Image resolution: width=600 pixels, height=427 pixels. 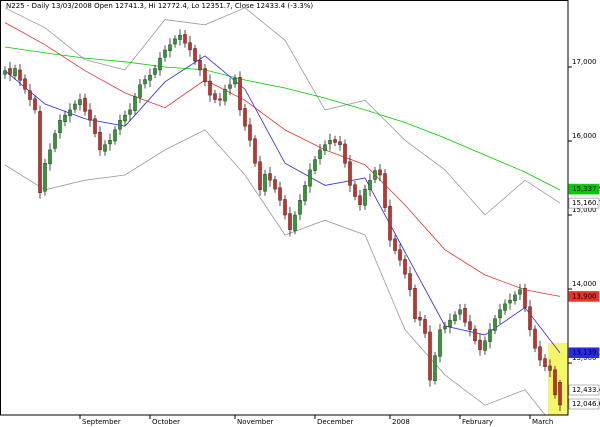 What do you see at coordinates (558, 379) in the screenshot?
I see `highlight` at bounding box center [558, 379].